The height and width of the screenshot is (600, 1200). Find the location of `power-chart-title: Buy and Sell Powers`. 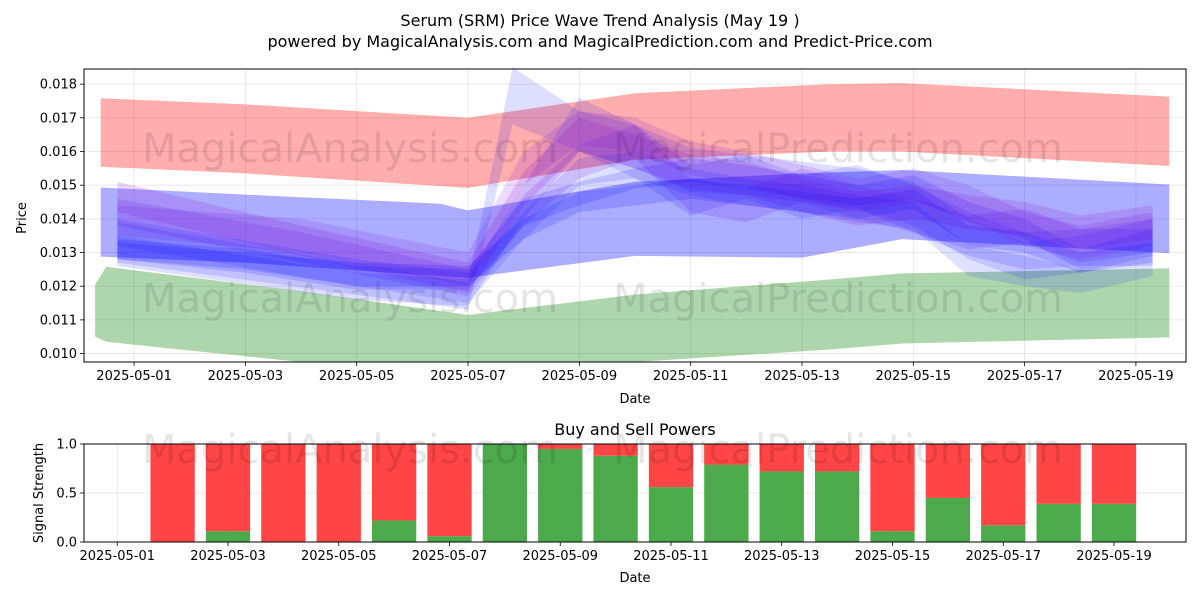

power-chart-title: Buy and Sell Powers is located at coordinates (635, 429).